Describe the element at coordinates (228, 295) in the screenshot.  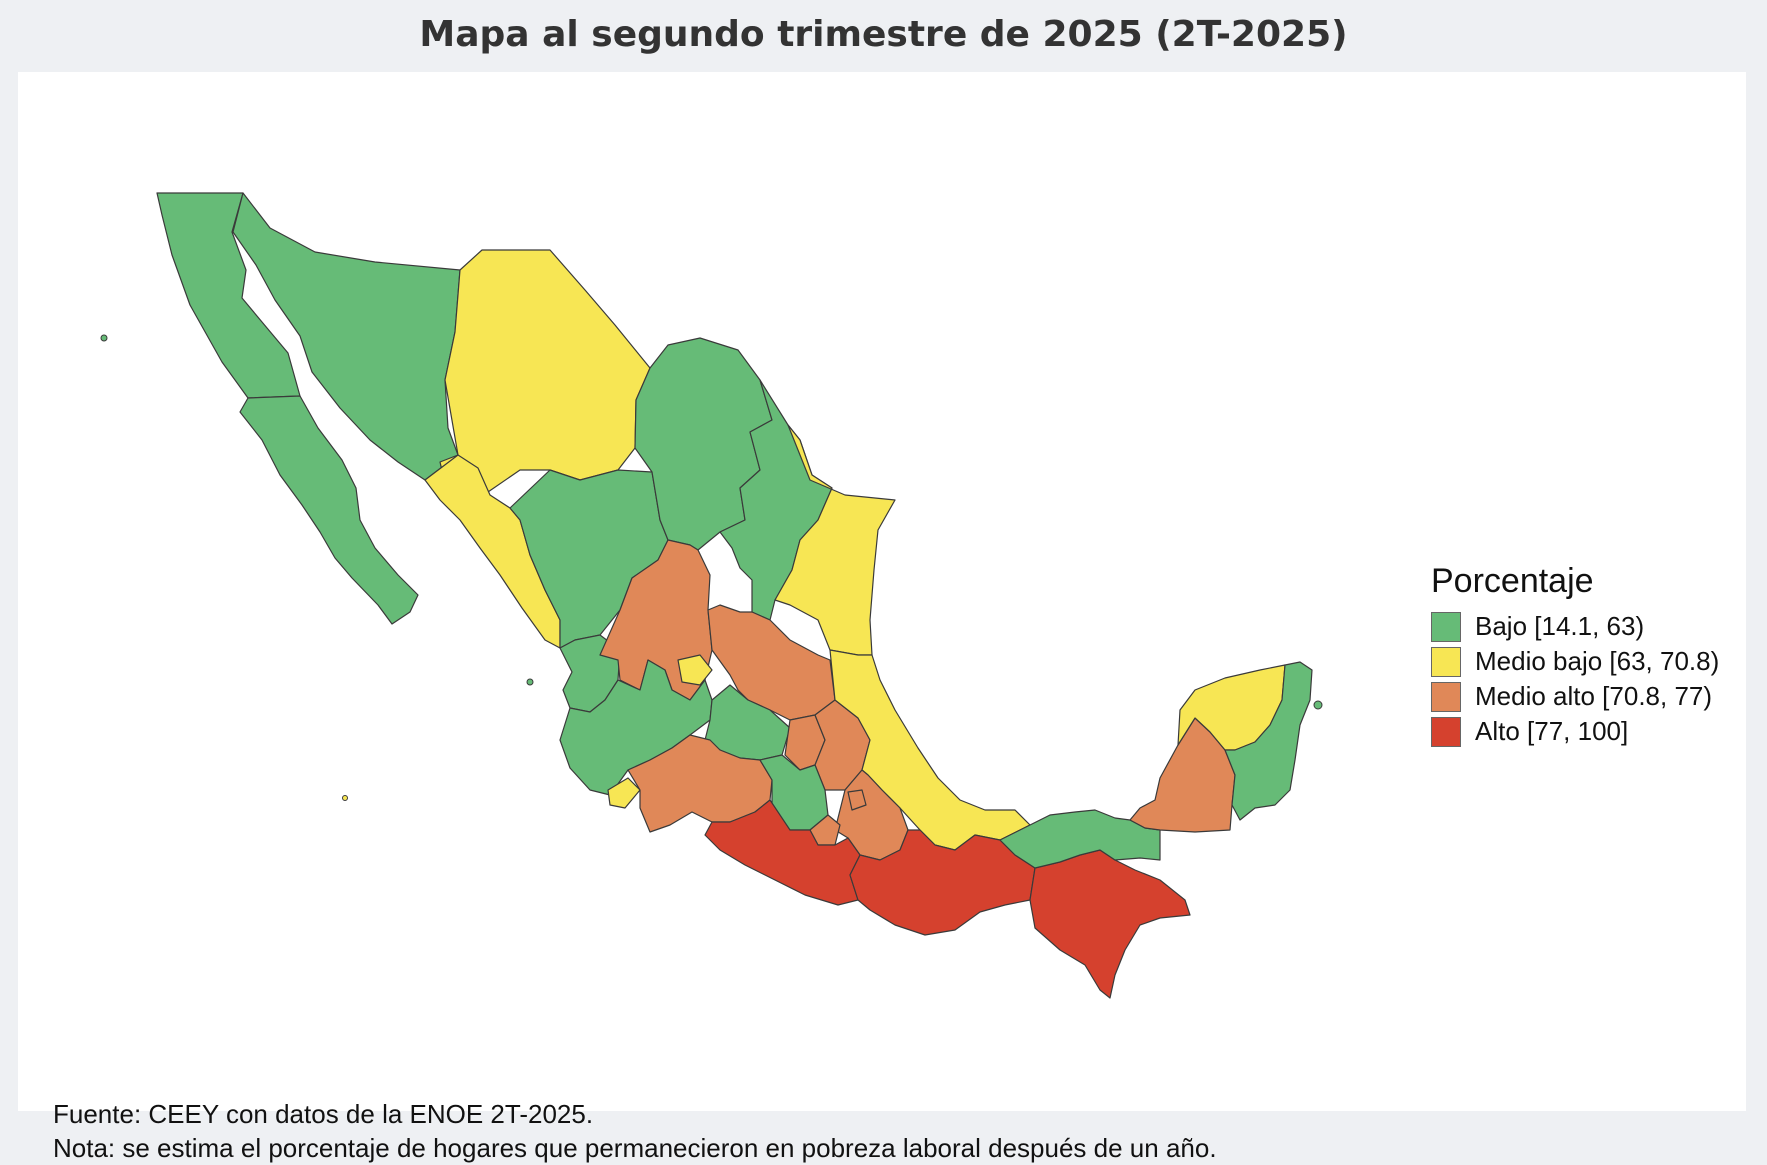
I see `region-baja-california: Baja California` at that location.